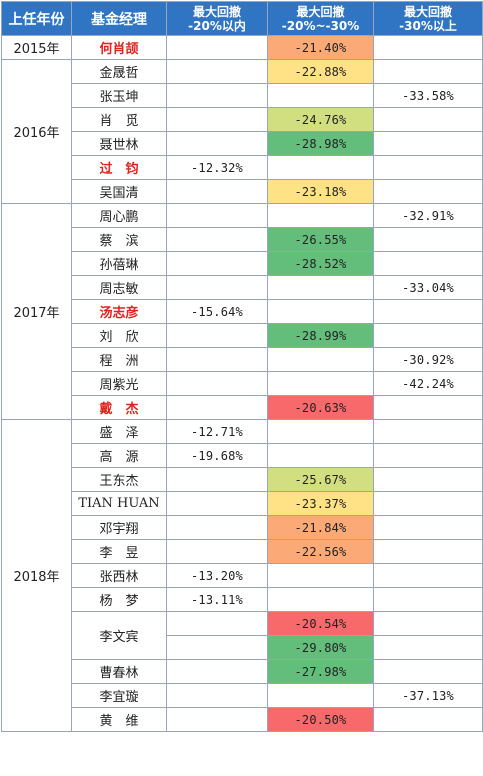 The image size is (483, 776). What do you see at coordinates (217, 575) in the screenshot?
I see `drawdown-under-20-cell: -13.20%` at bounding box center [217, 575].